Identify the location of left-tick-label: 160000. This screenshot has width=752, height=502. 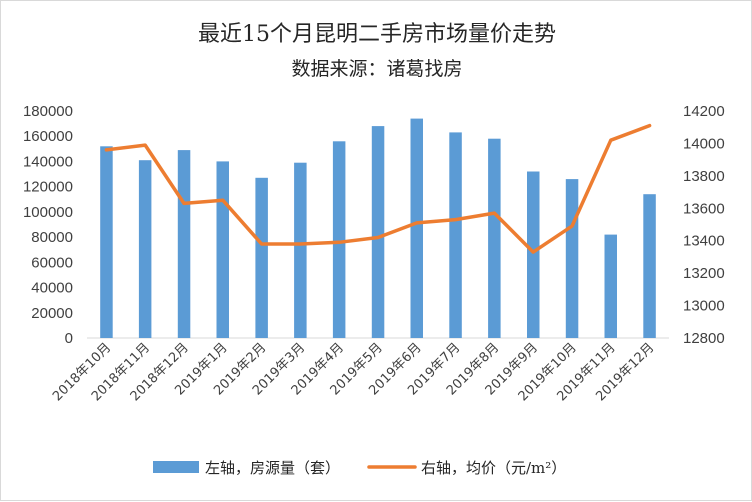
(48, 136).